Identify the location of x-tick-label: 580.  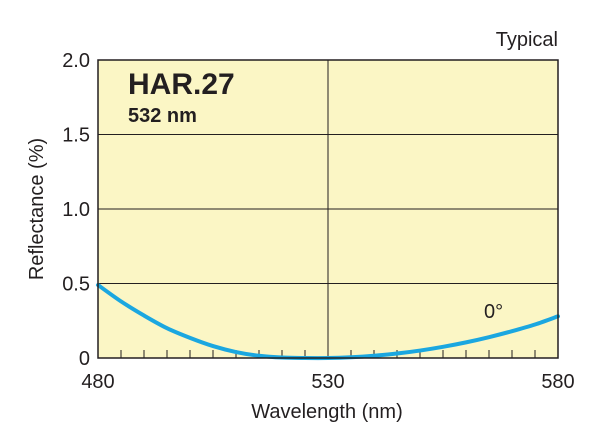
(557, 382).